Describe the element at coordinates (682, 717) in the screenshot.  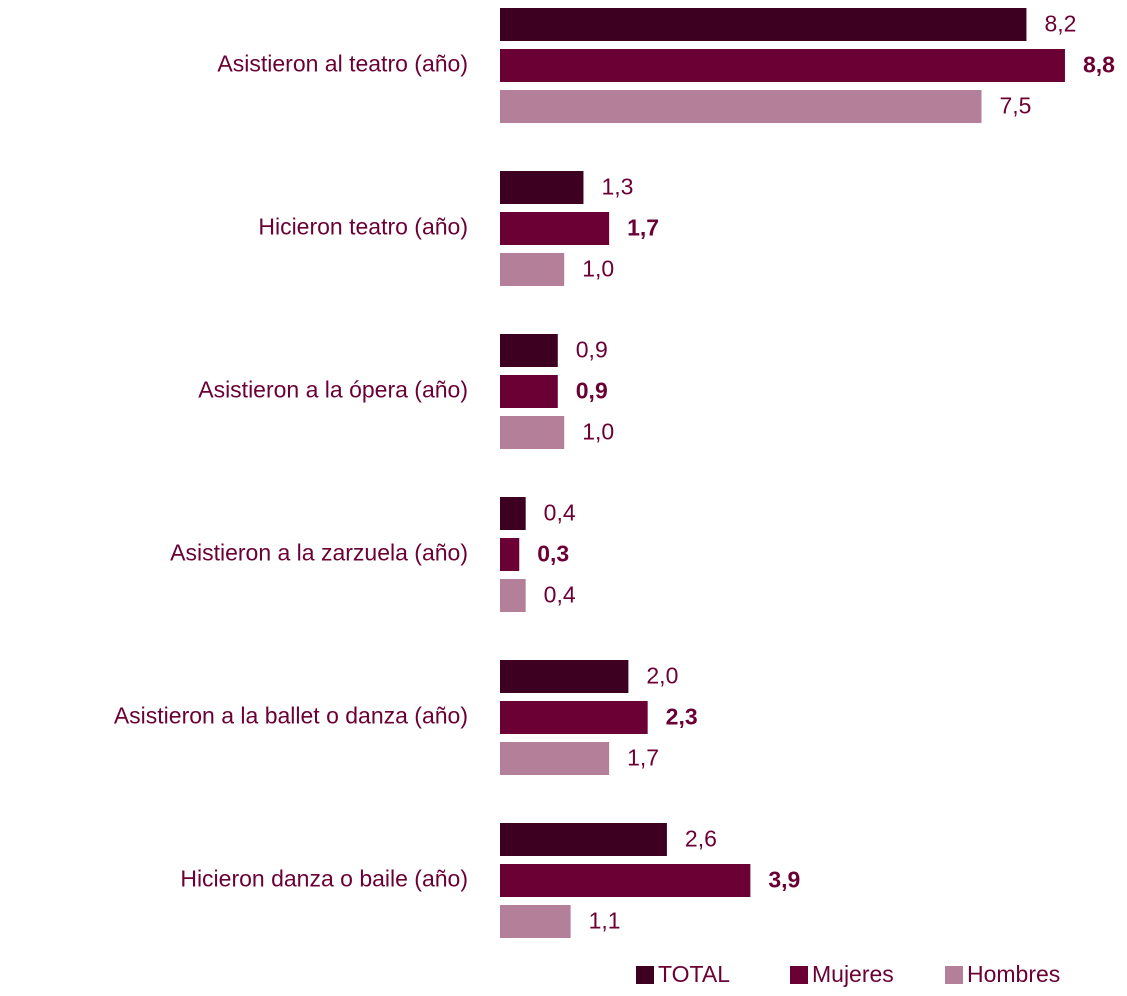
I see `value-label: 2,3` at that location.